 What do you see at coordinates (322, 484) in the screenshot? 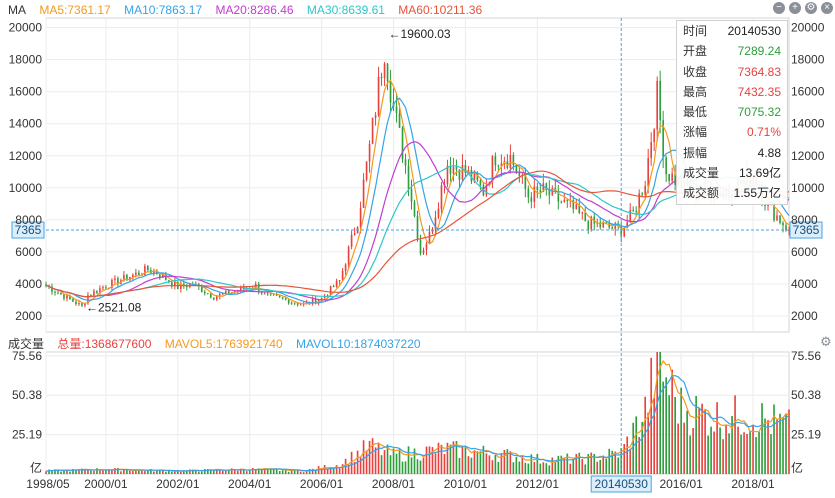
I see `x-tick: 2006/01` at bounding box center [322, 484].